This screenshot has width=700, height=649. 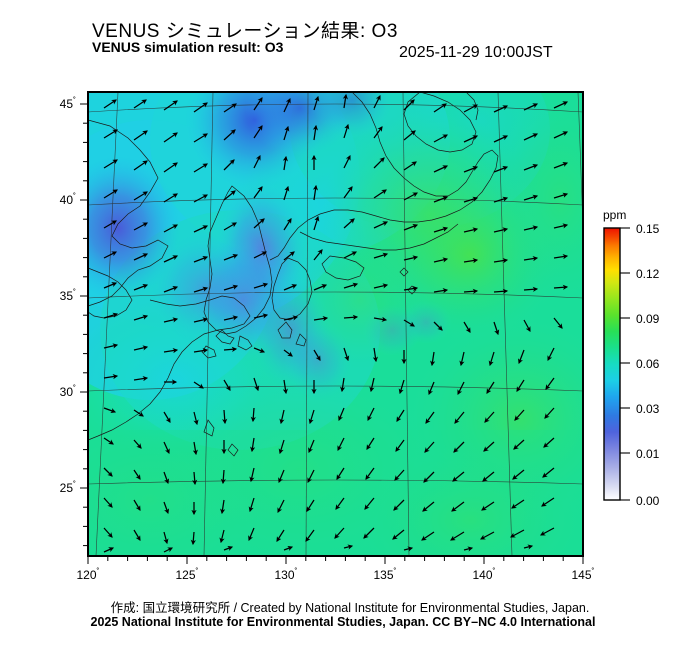 I want to click on x-axis-labels: 120˚ 125˚ 130˚ 135˚ 140˚ 145˚, so click(x=335, y=574).